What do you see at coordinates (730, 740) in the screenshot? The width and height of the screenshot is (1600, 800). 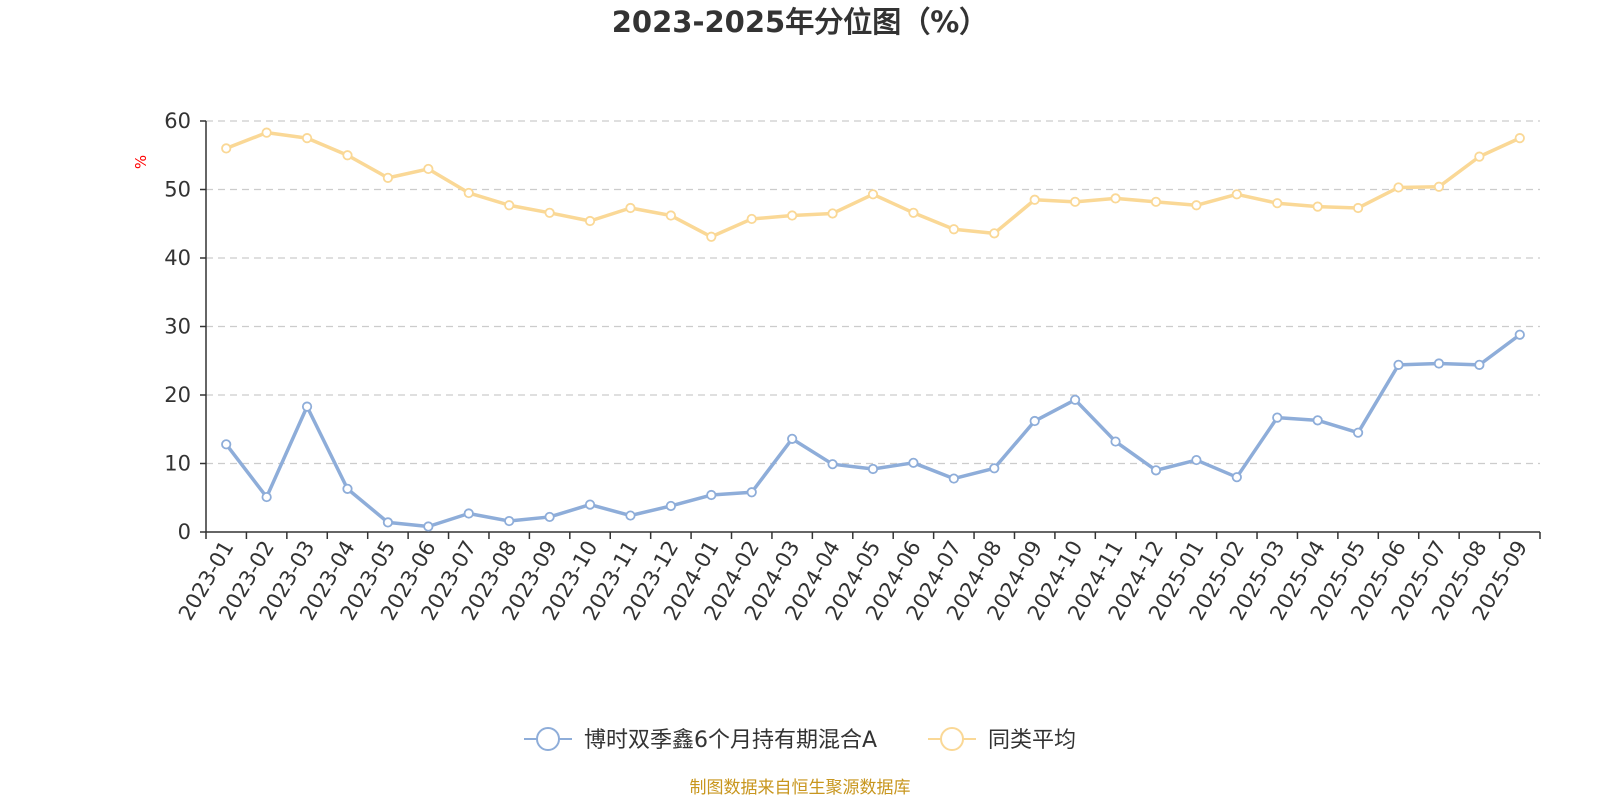 I see `legend-label: 博时双季鑫6个月持有期混合A` at bounding box center [730, 740].